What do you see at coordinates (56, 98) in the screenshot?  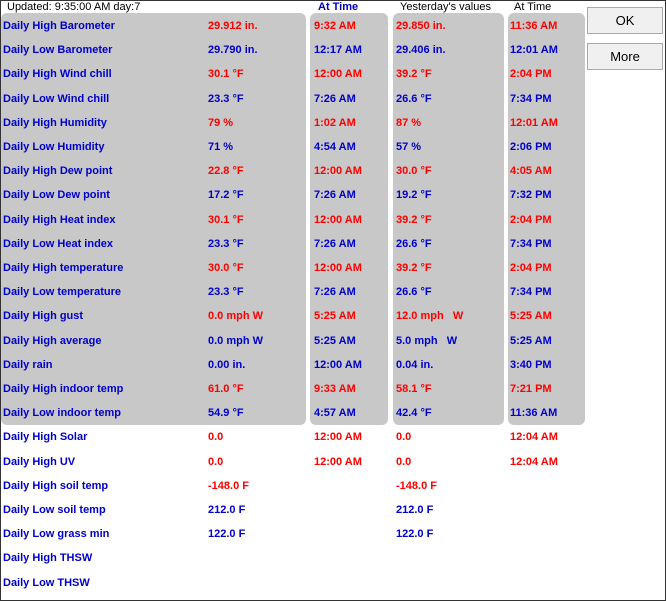 I see `row-label: Daily Low Wind chill` at bounding box center [56, 98].